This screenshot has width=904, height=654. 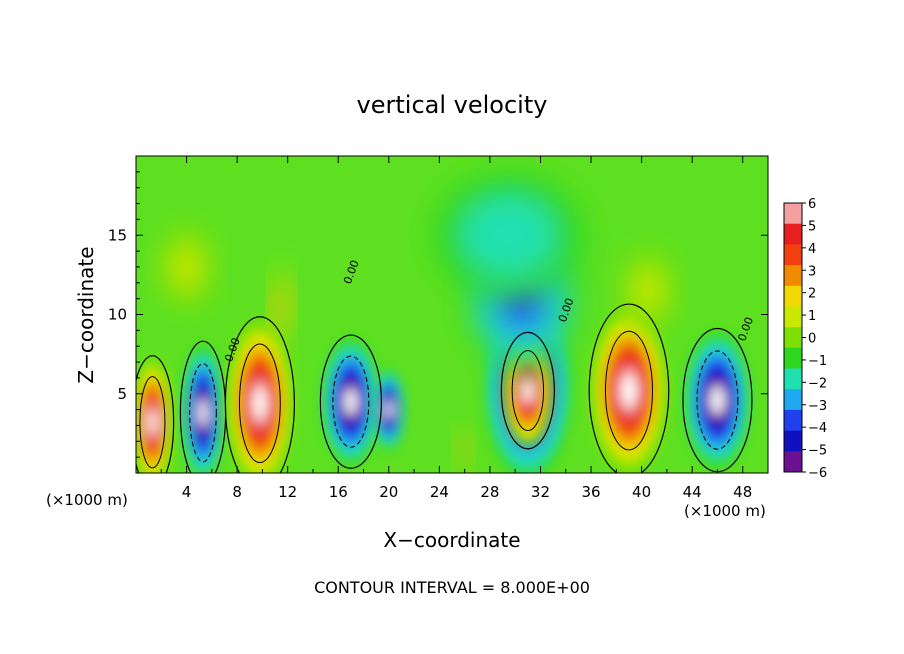 I want to click on y-tick-label: 15, so click(x=117, y=235).